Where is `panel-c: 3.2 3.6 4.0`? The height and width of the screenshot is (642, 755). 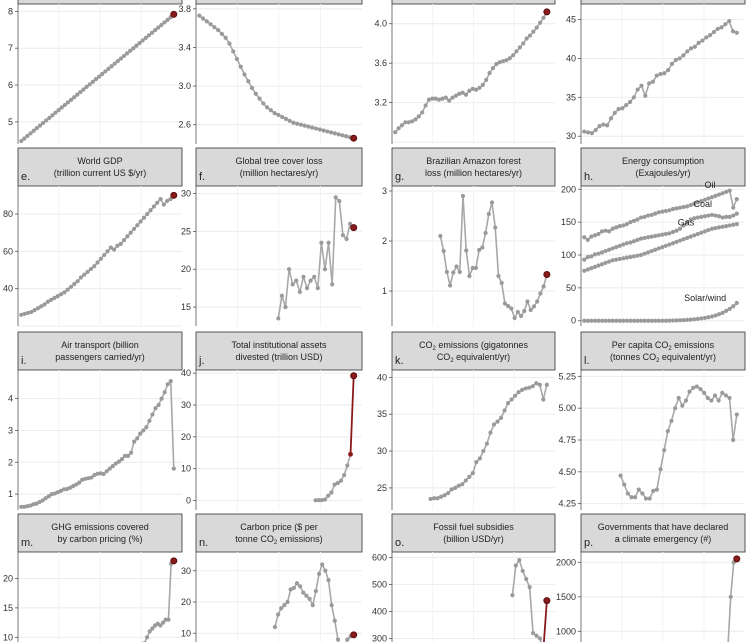 panel-c: 3.2 3.6 4.0 is located at coordinates (465, 72).